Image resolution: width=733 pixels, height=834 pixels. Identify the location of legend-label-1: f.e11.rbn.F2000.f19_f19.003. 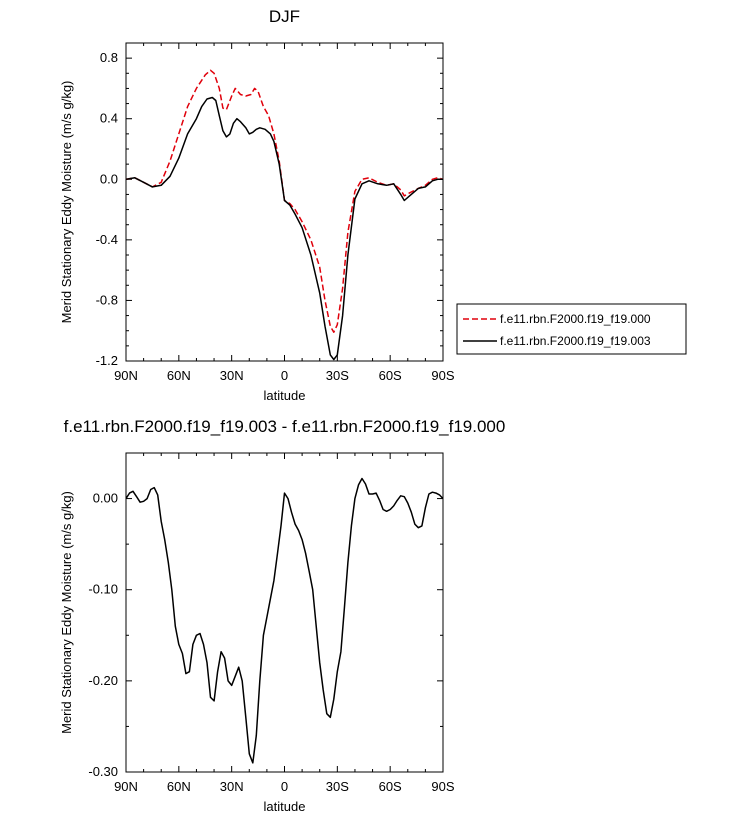
(575, 341).